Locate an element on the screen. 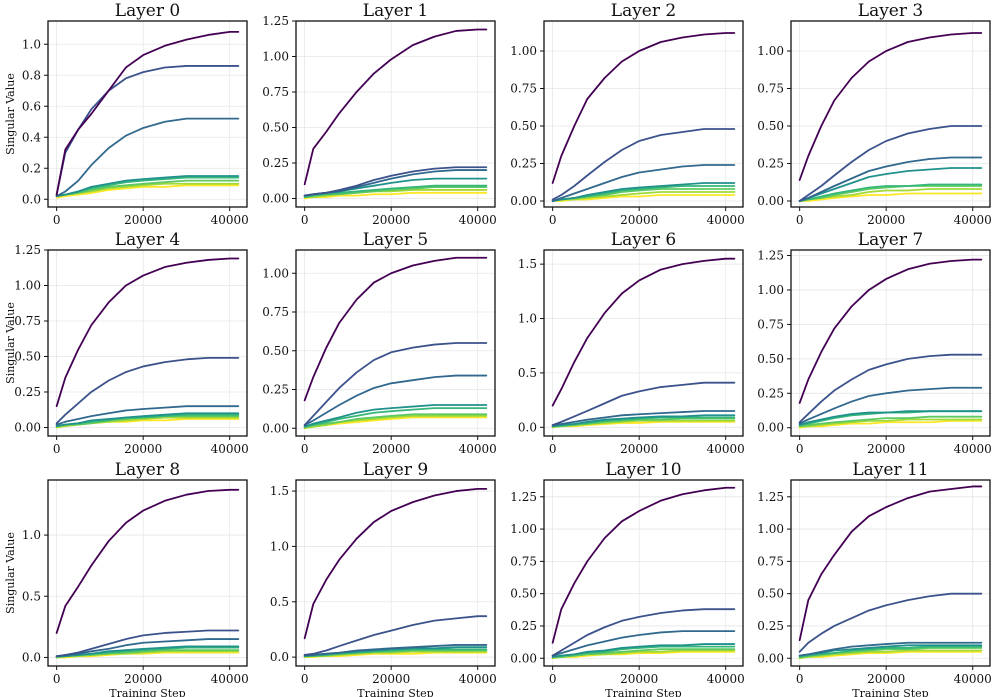 This screenshot has width=996, height=697. panel-title: Layer 2 is located at coordinates (643, 11).